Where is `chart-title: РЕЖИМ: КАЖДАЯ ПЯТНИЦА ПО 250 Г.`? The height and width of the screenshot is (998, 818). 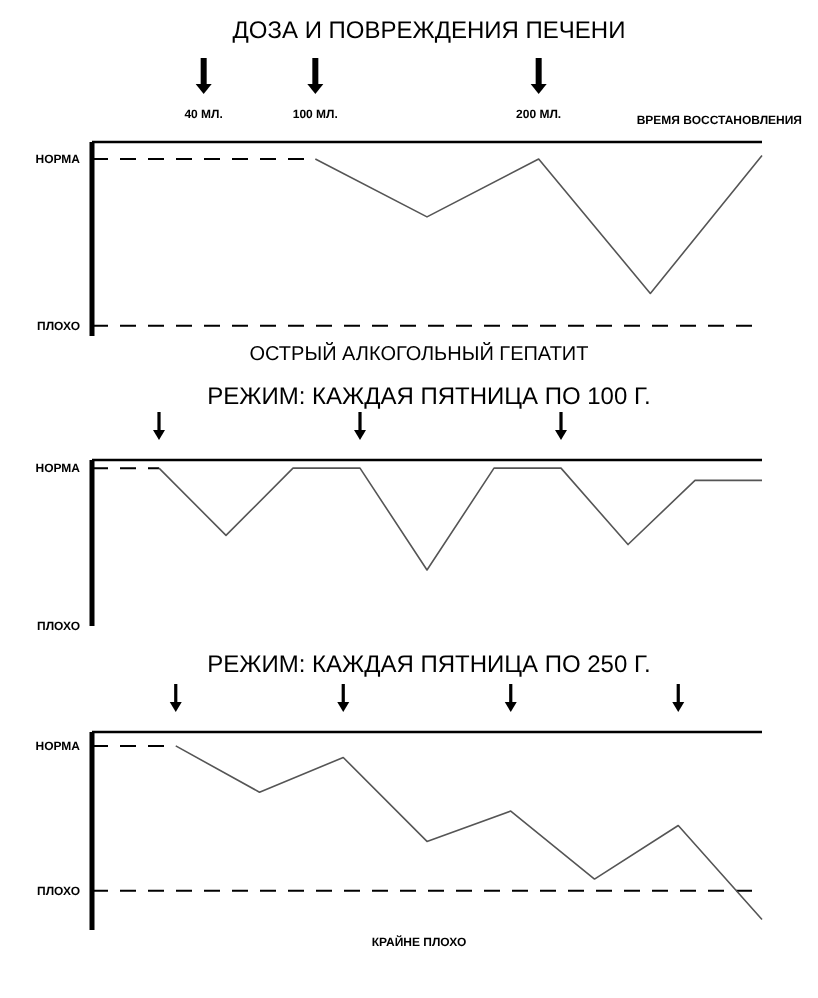
chart-title: РЕЖИМ: КАЖДАЯ ПЯТНИЦА ПО 250 Г. is located at coordinates (429, 664).